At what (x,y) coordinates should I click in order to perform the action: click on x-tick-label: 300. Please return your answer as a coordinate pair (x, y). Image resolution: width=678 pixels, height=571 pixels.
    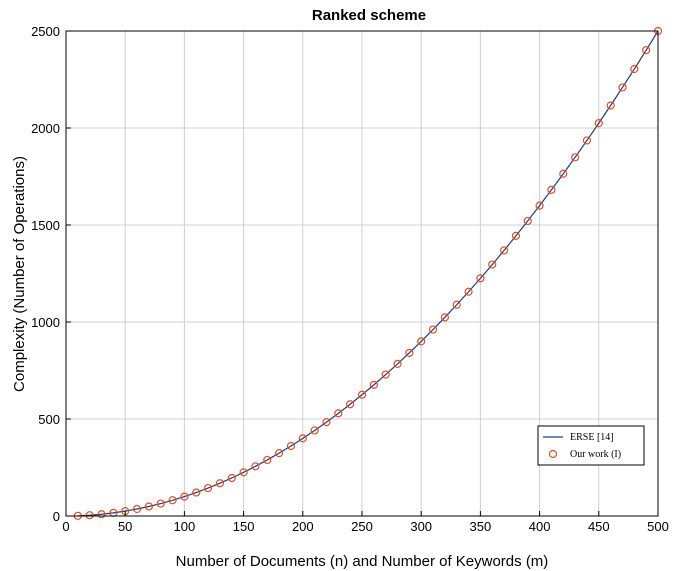
    Looking at the image, I should click on (421, 526).